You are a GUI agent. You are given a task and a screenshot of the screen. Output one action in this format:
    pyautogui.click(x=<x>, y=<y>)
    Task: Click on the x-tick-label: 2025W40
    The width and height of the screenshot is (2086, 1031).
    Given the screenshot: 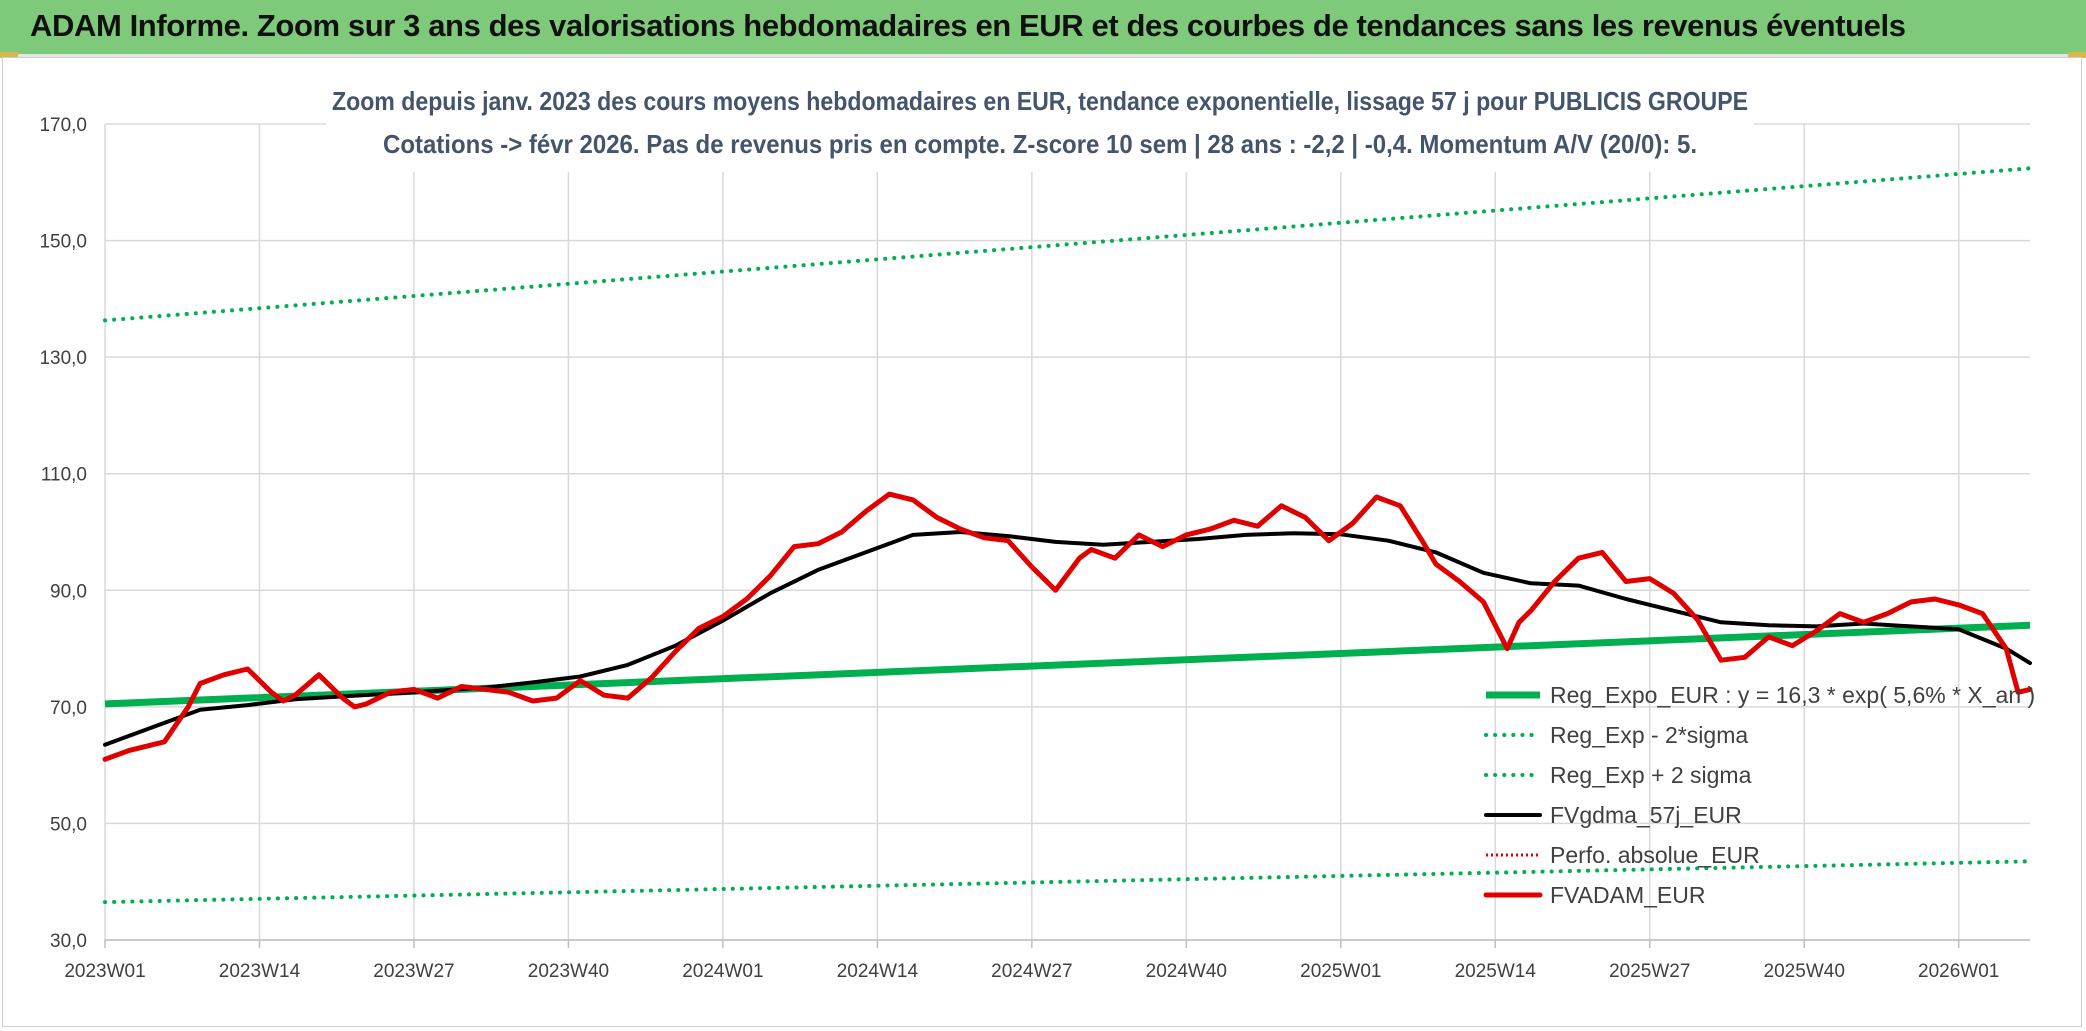 What is the action you would take?
    pyautogui.click(x=1804, y=971)
    